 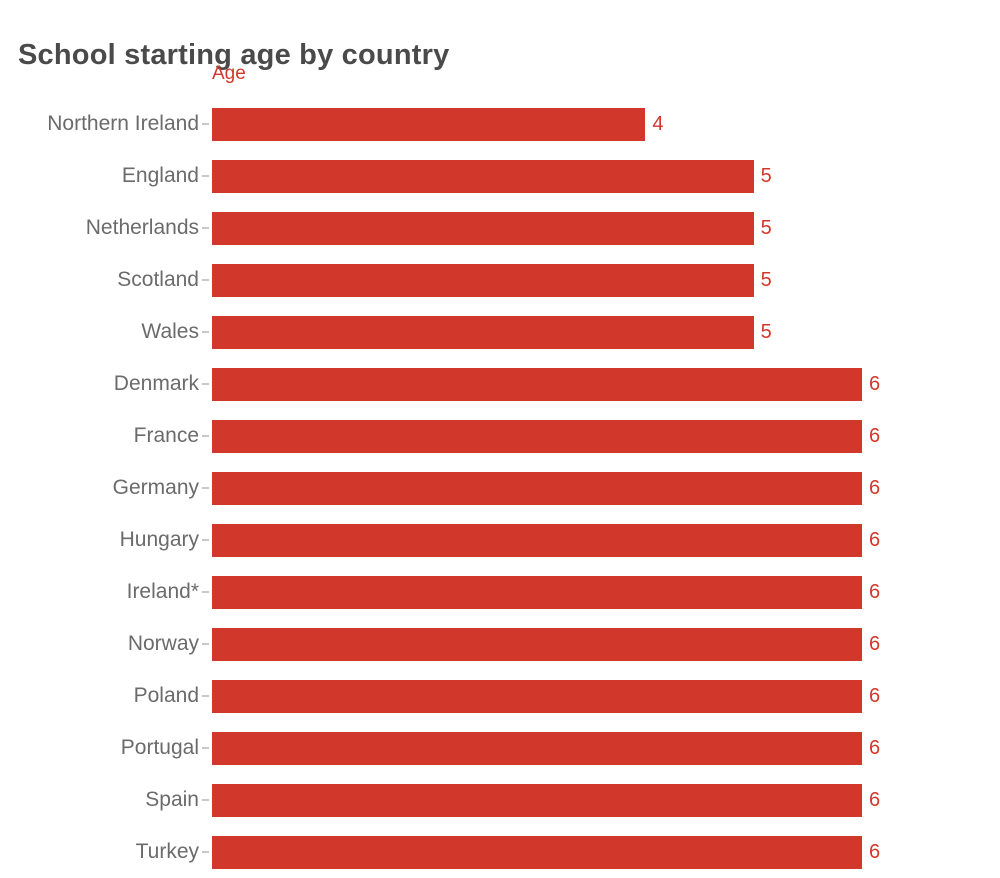 I want to click on bar-row: Netherlands 5, so click(x=500, y=228).